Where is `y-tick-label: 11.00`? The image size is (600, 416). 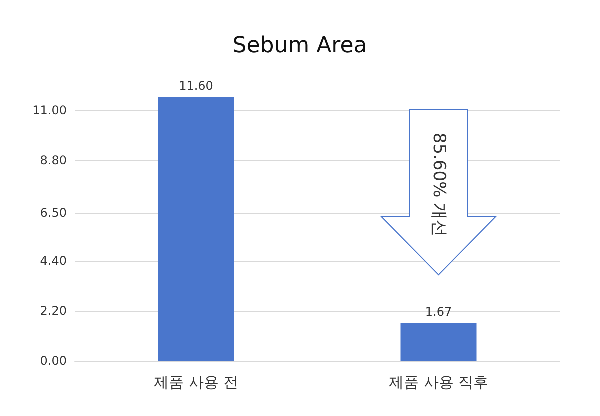
y-tick-label: 11.00 is located at coordinates (49, 111).